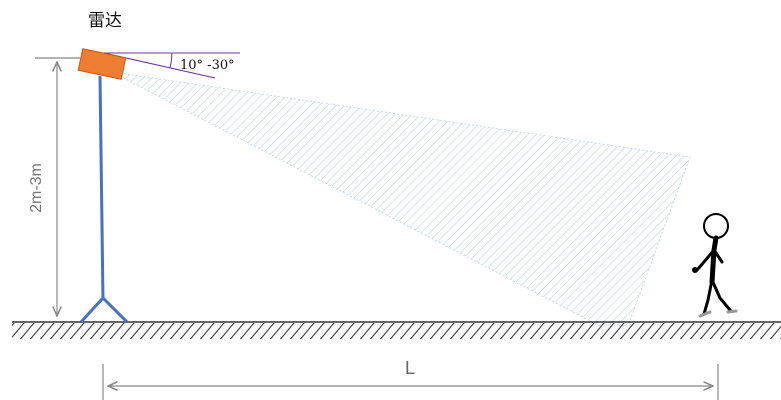  Describe the element at coordinates (102, 64) in the screenshot. I see `radar-device` at that location.